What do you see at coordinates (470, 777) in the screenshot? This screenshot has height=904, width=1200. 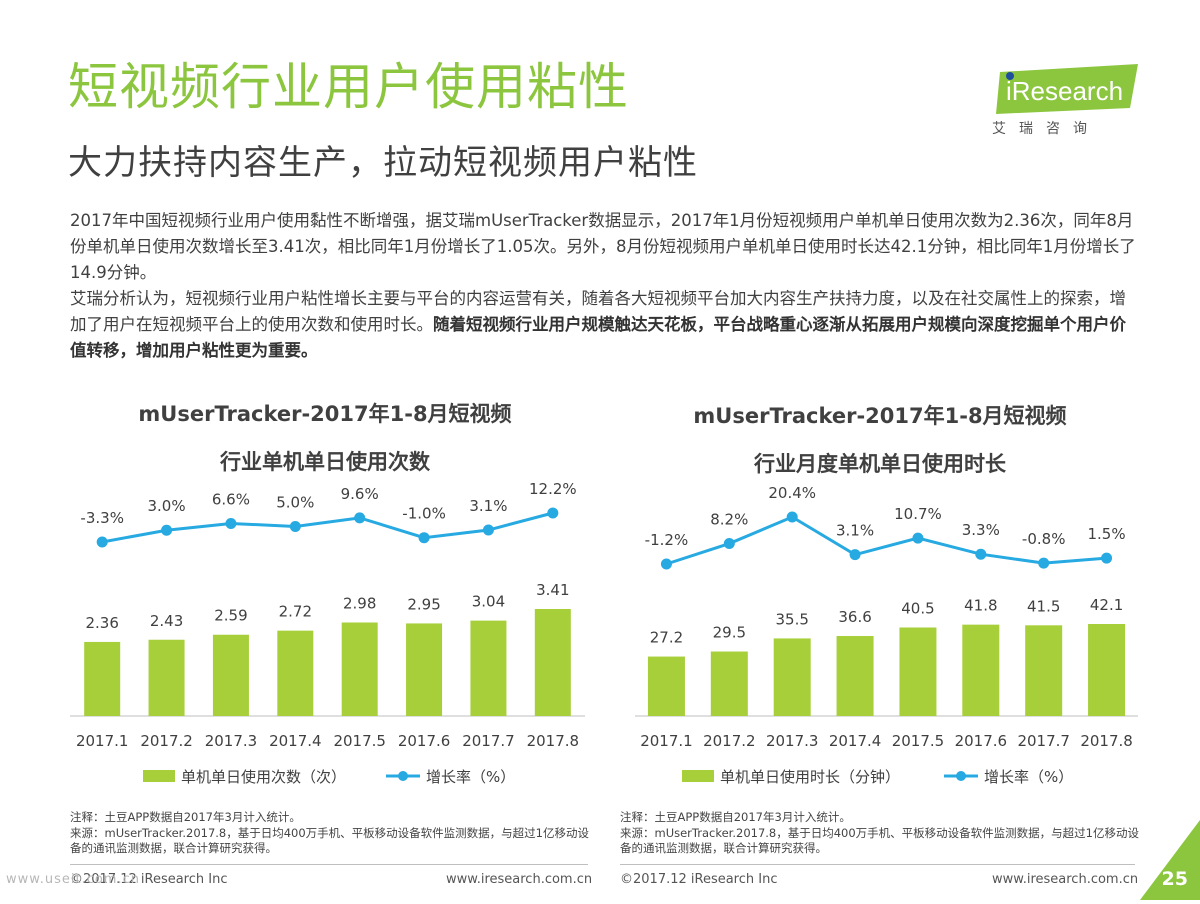 I see `chart1-legend-line-label: 增长率（%）` at bounding box center [470, 777].